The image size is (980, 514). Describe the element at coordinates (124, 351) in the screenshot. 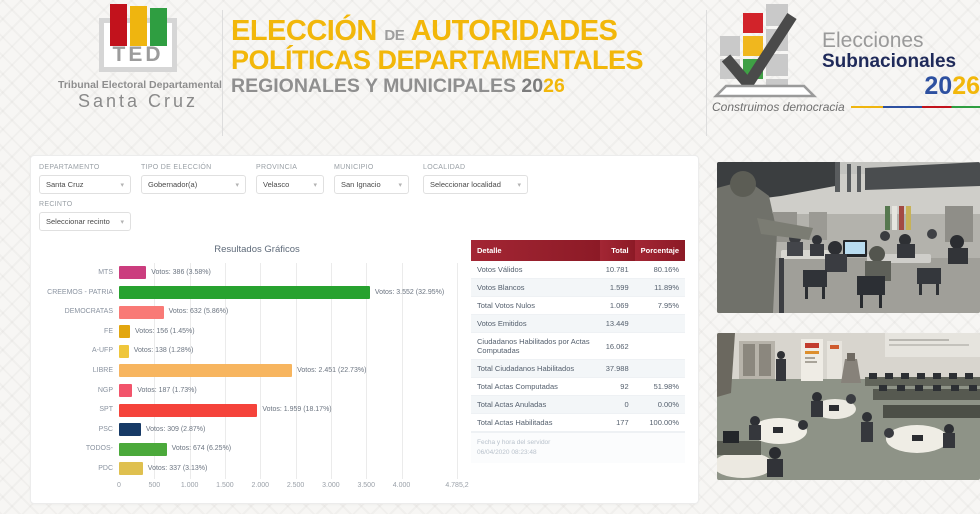

I see `bar-a-ufp` at that location.